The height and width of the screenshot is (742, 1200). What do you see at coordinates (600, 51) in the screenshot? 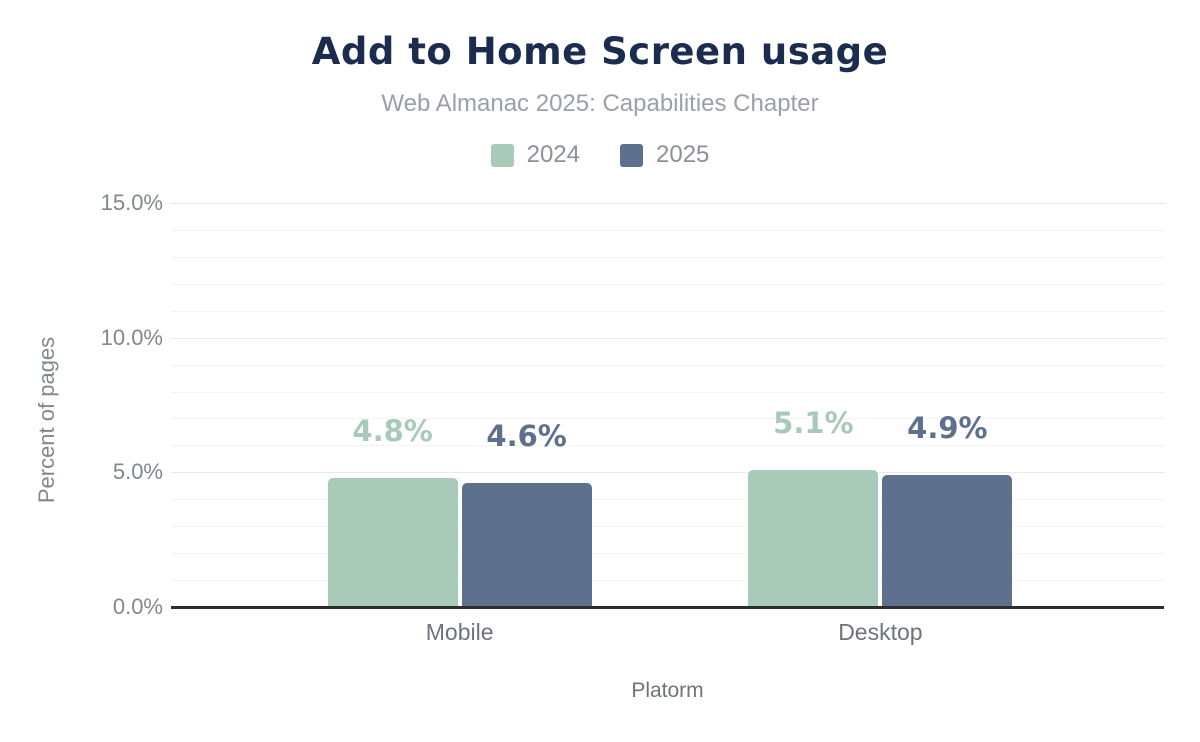
I see `chart-title: Add to Home Screen usage` at bounding box center [600, 51].